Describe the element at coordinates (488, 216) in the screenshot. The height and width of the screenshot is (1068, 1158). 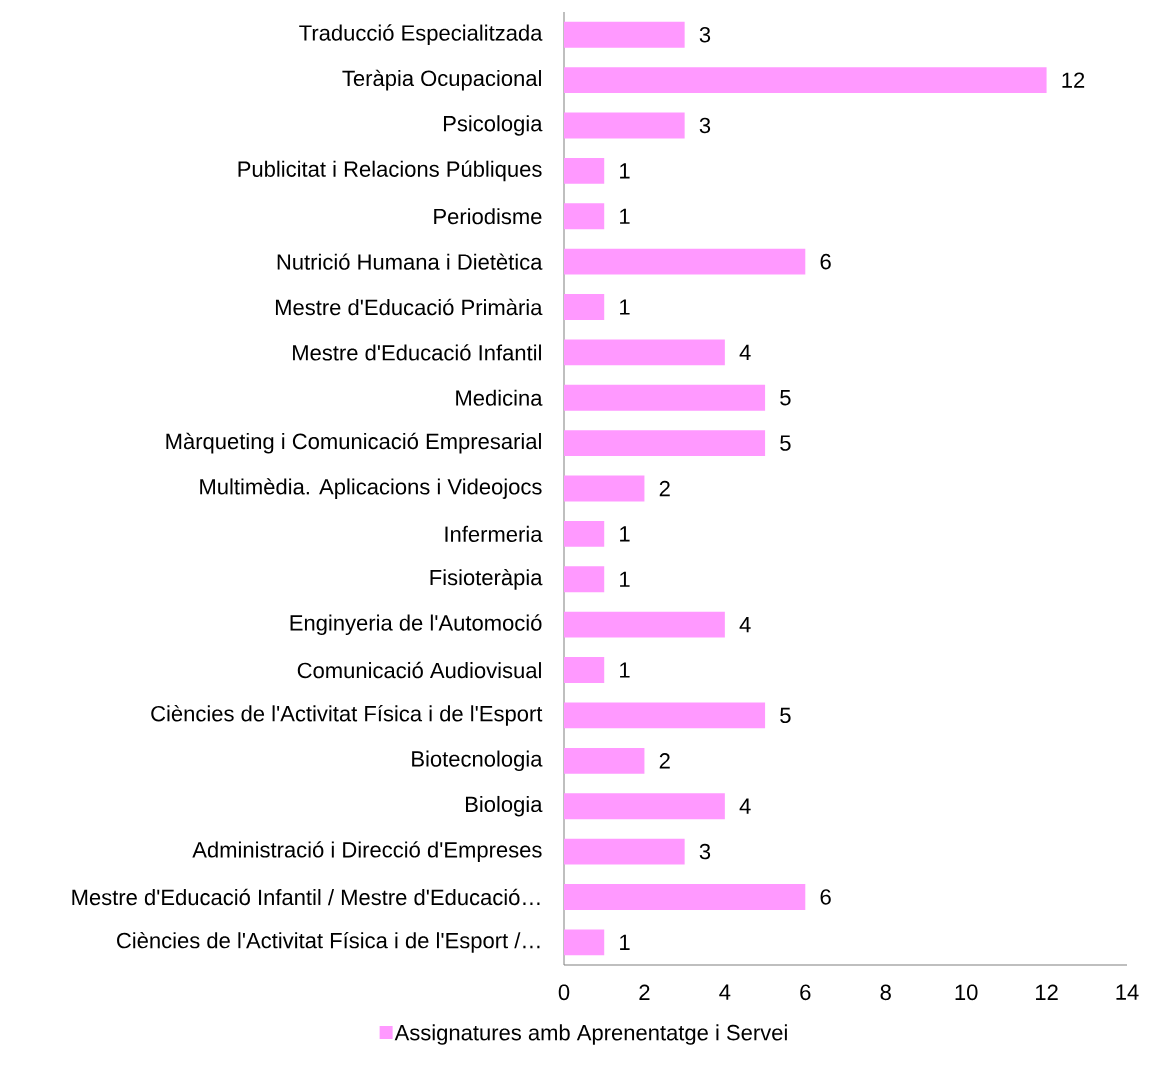
I see `y-tick-label: Periodisme` at that location.